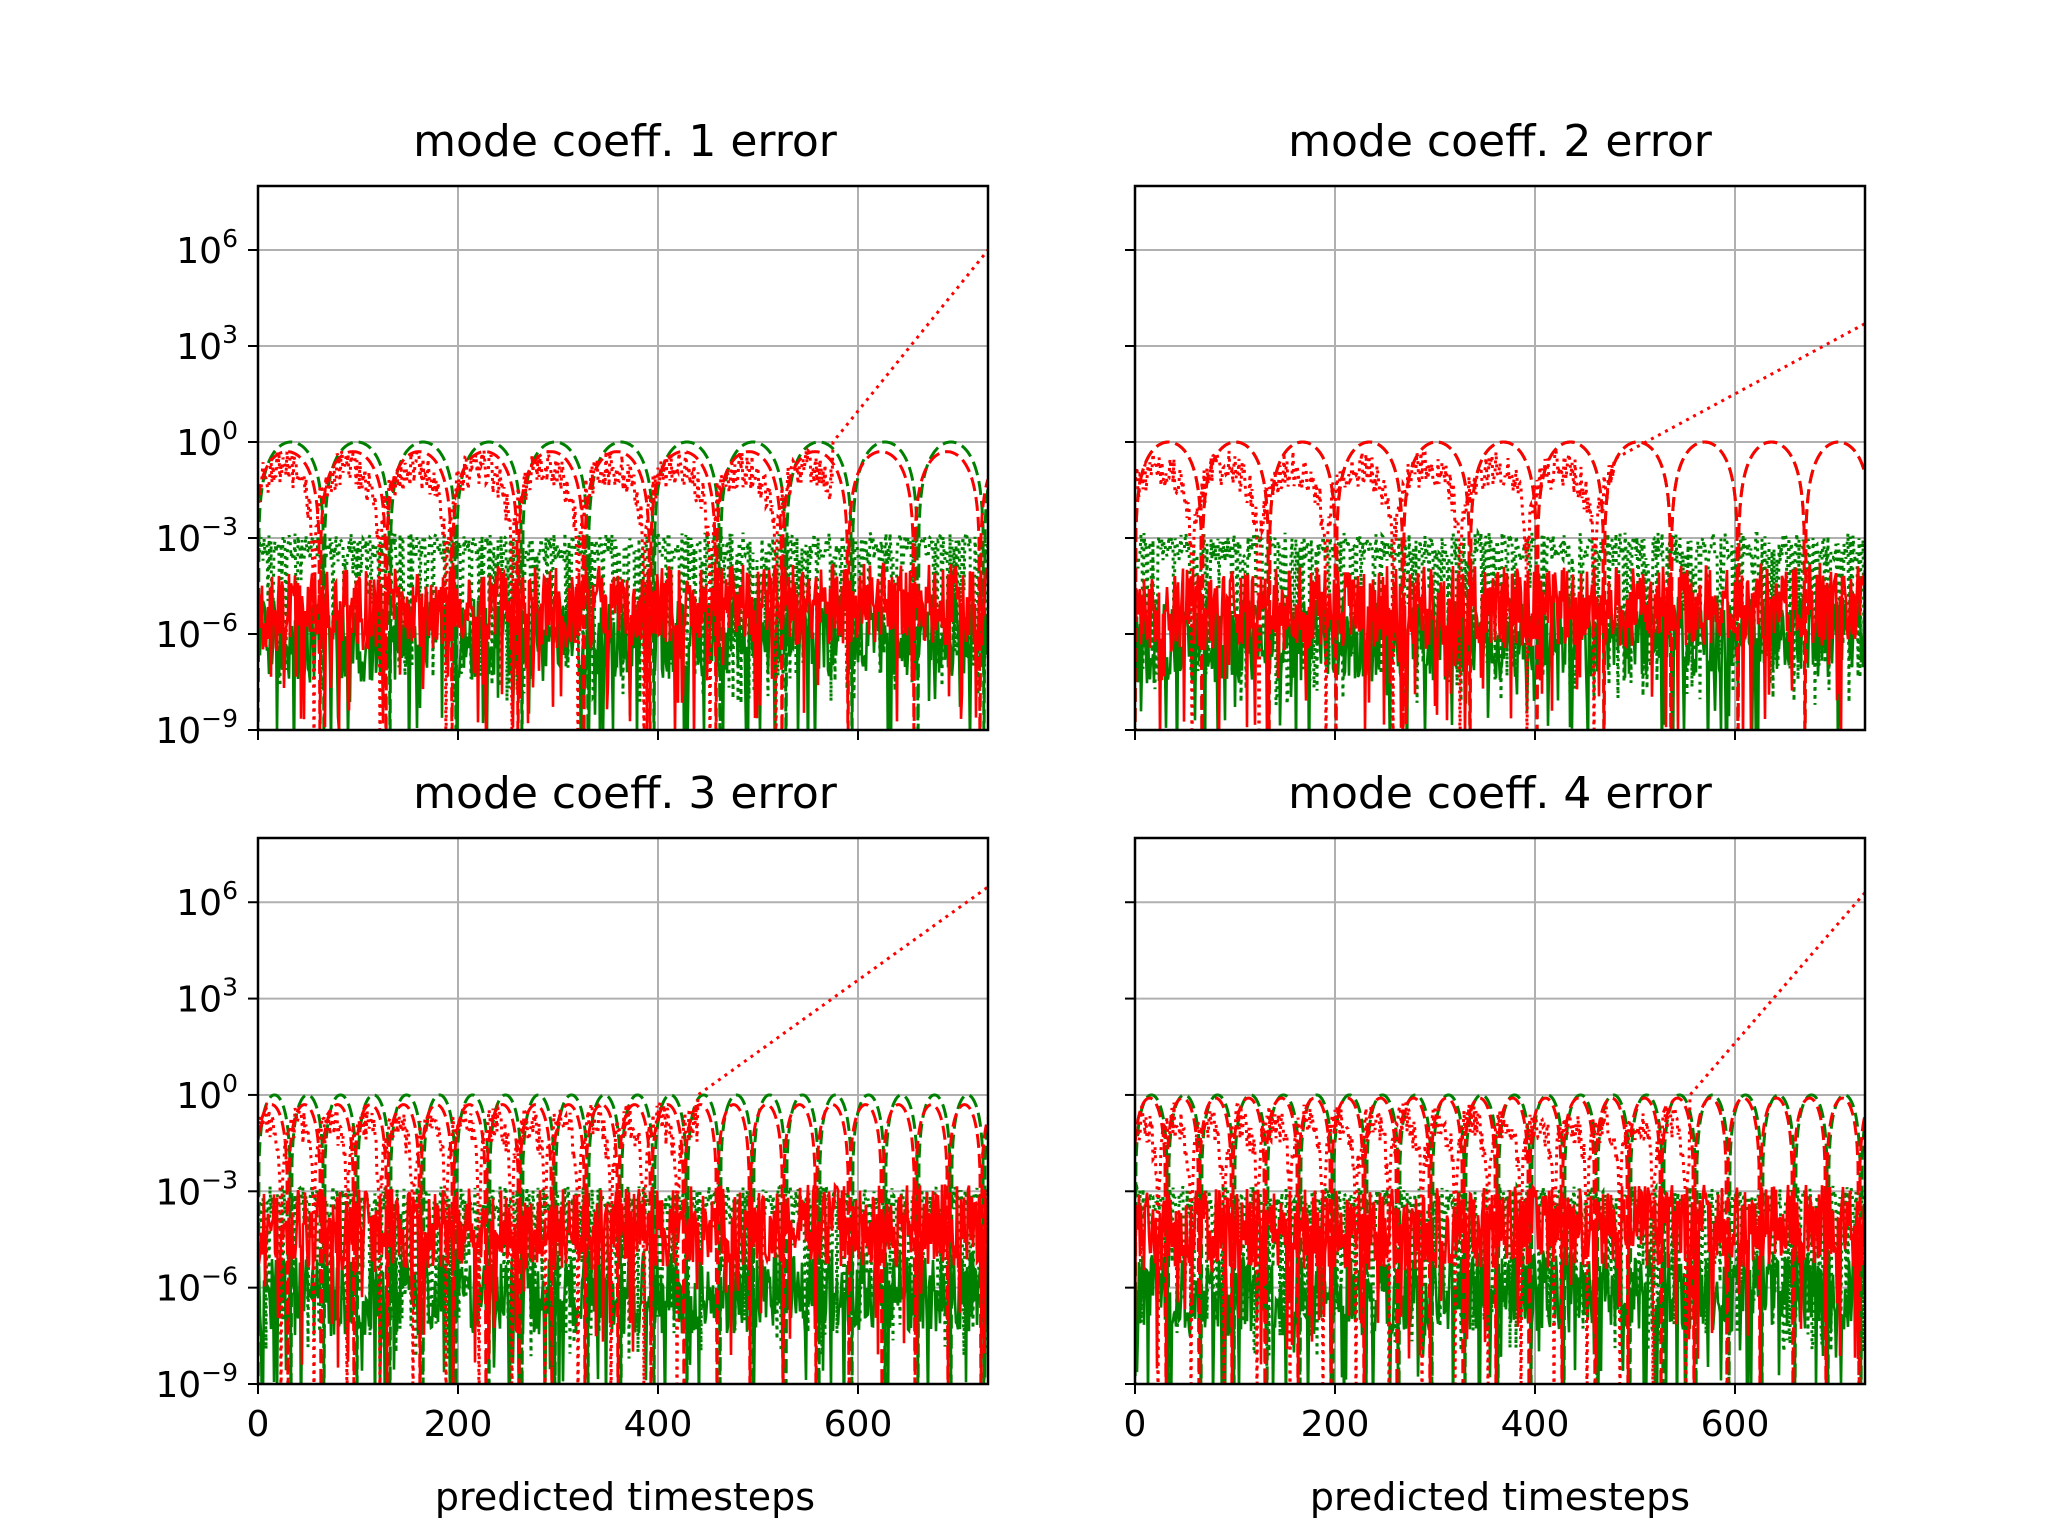 The image size is (2048, 1536). I want to click on subplot-title: mode coeff. 1 error, so click(625, 141).